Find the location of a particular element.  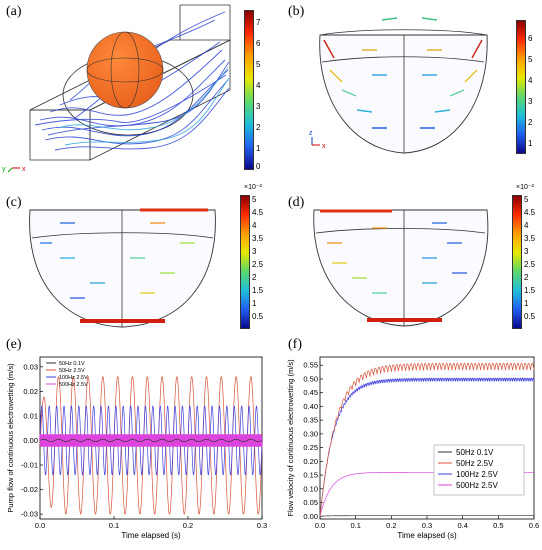

axis-triad-a: y x is located at coordinates (14, 169).